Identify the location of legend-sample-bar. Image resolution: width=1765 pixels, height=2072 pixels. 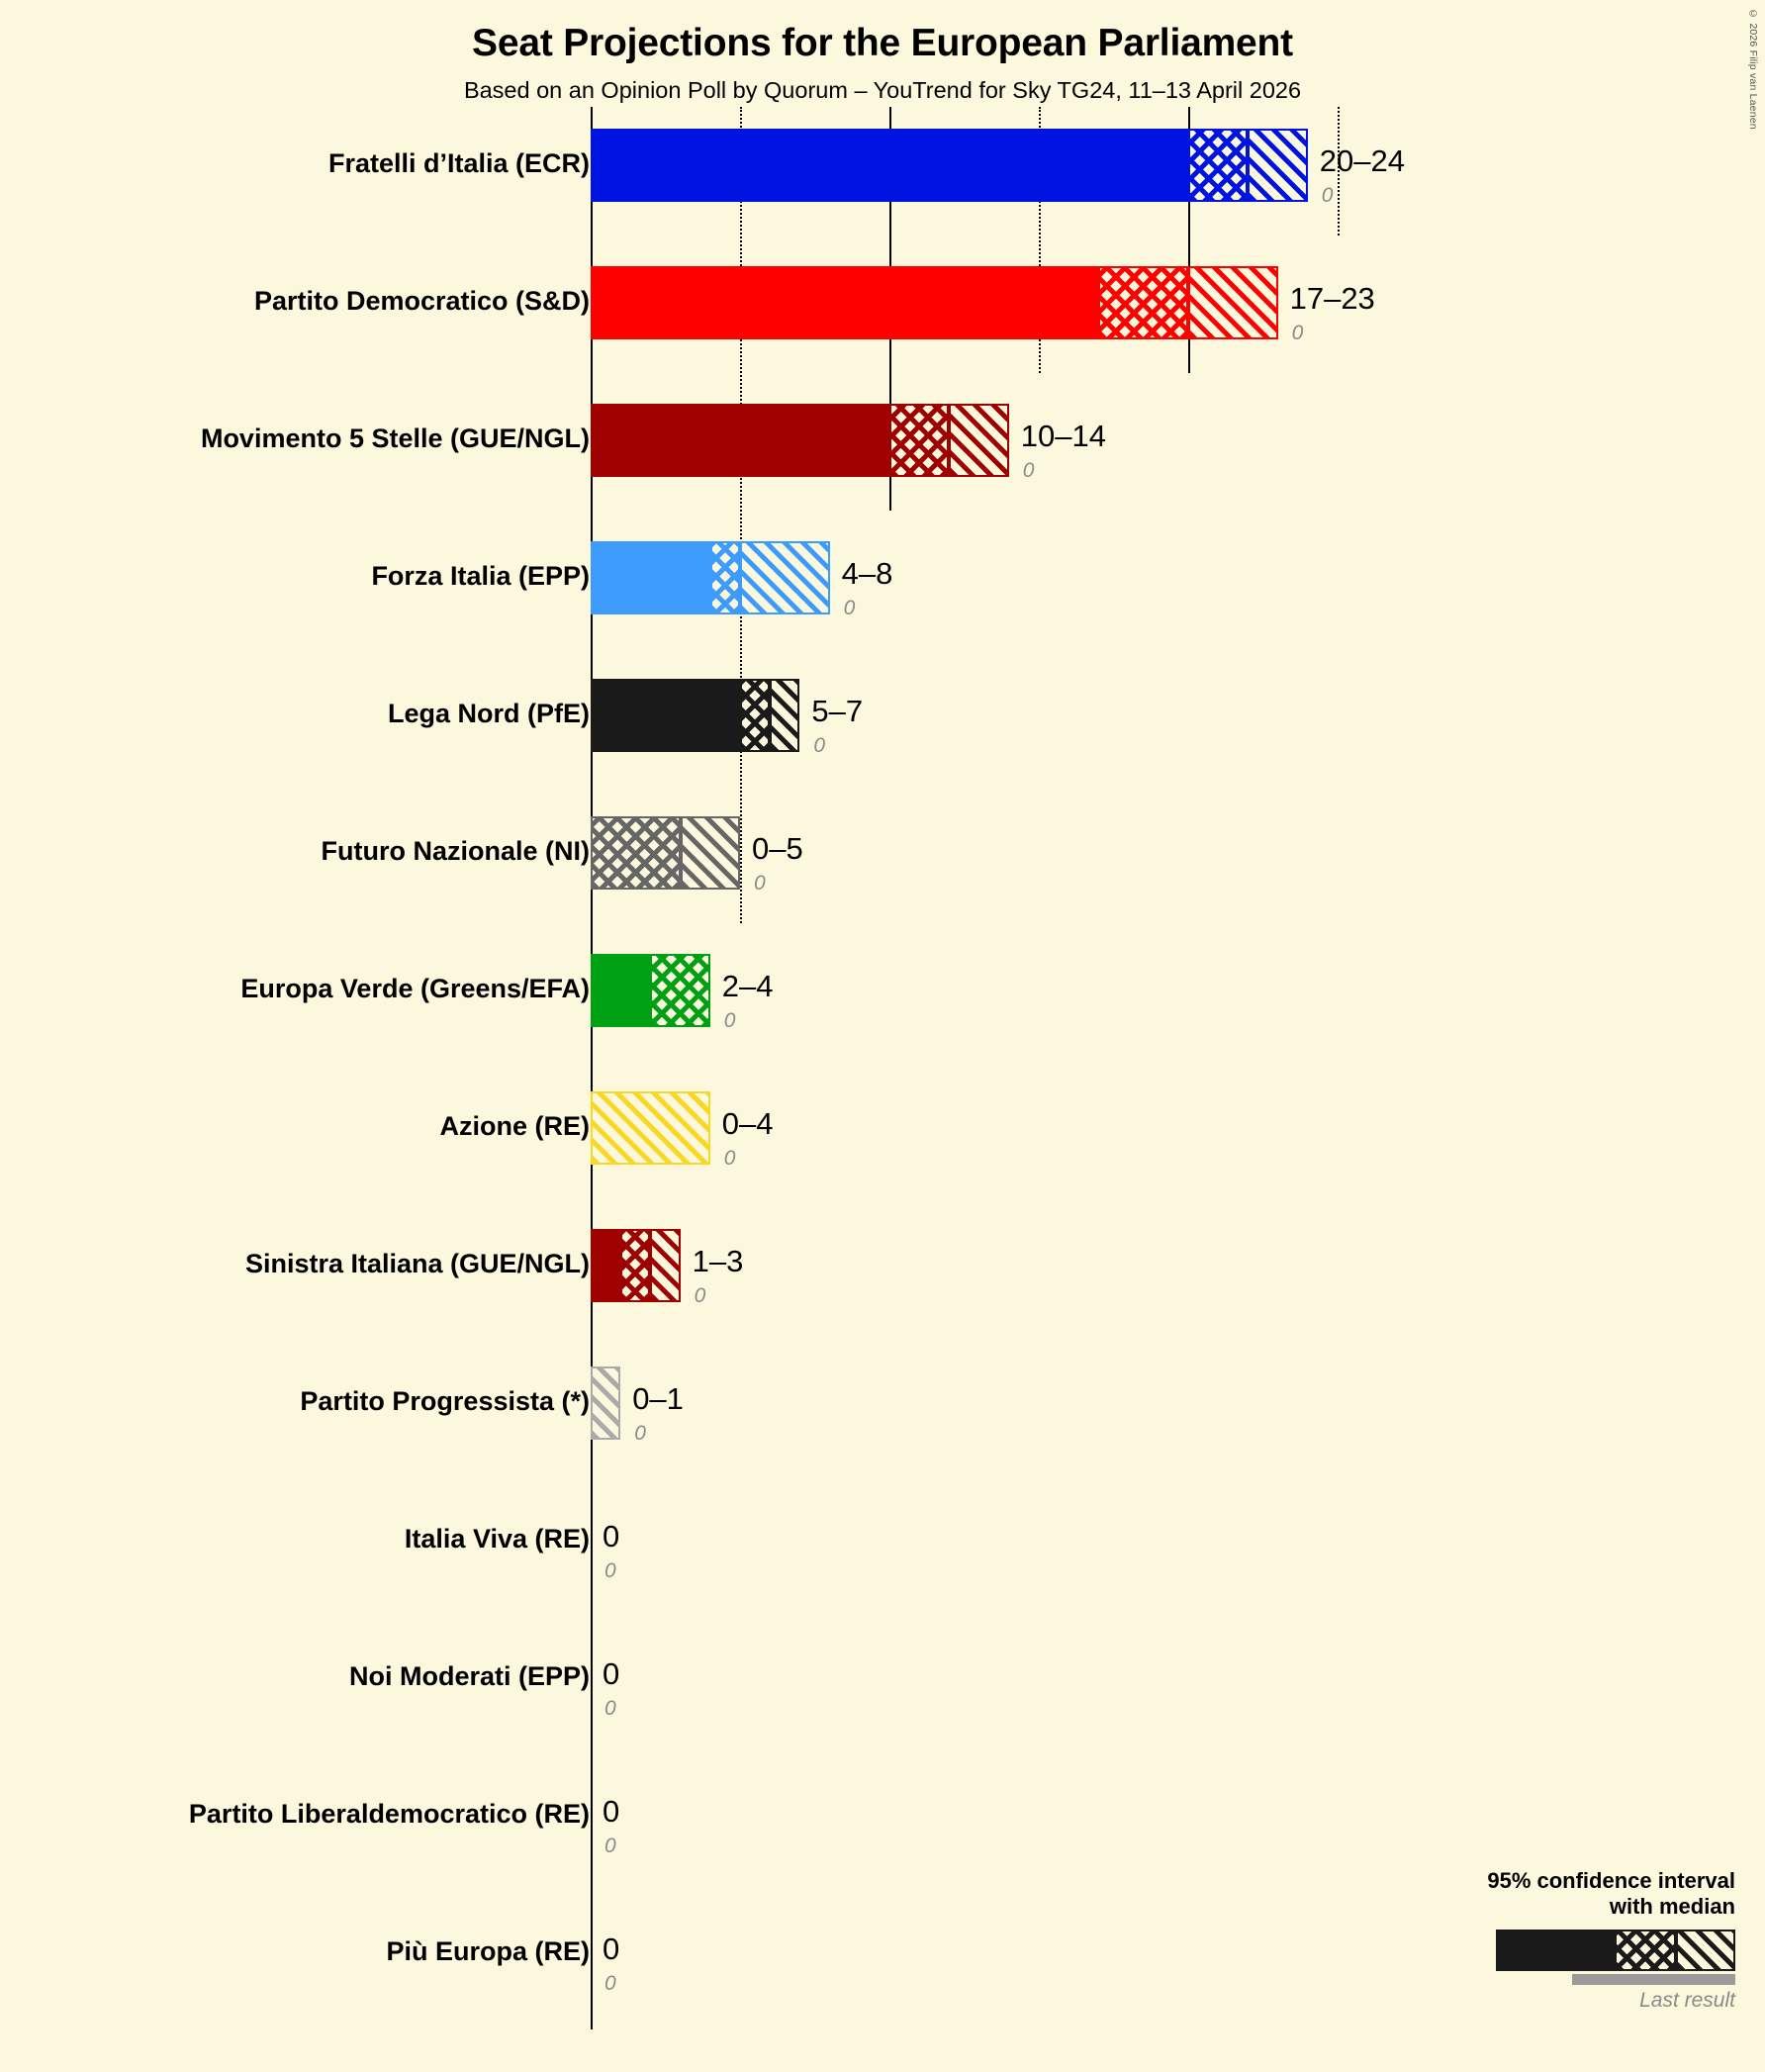
(1615, 1950).